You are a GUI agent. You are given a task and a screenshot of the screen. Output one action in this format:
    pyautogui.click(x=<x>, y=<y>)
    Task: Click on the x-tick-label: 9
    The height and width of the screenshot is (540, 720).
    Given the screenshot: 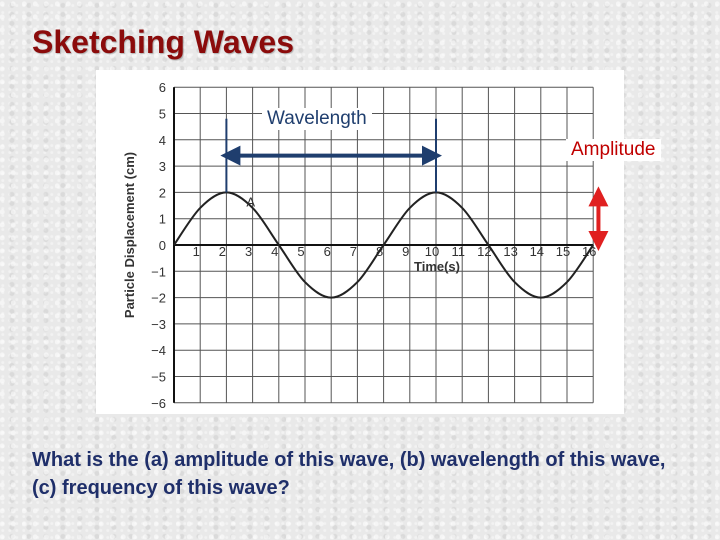 What is the action you would take?
    pyautogui.click(x=405, y=251)
    